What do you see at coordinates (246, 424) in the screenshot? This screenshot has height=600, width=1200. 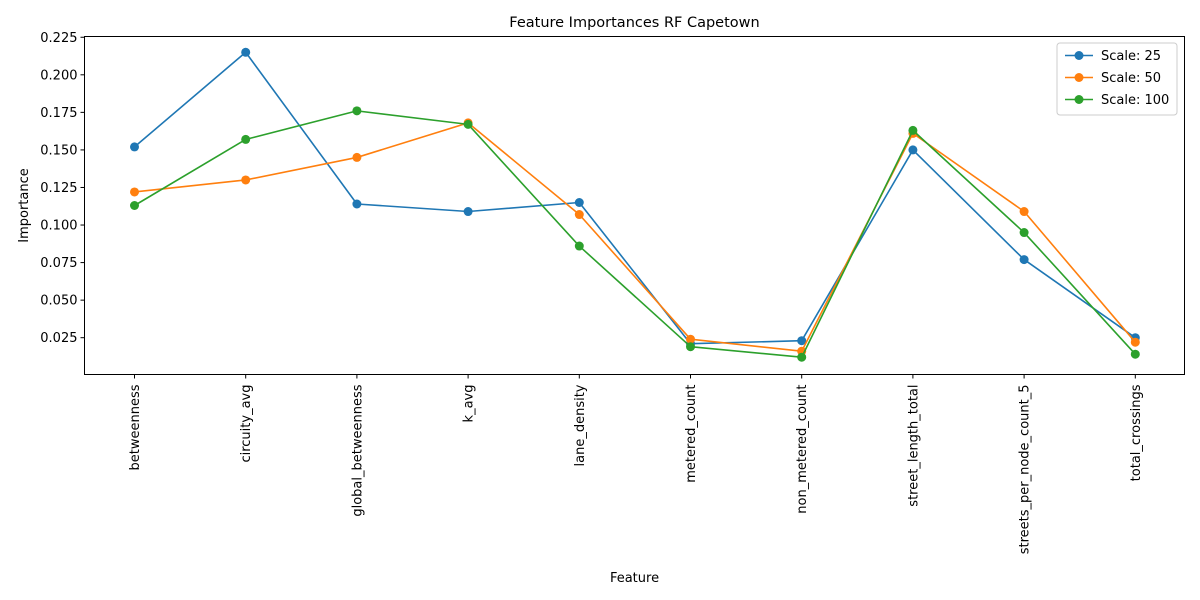 I see `x-tick-label: circuity_avg` at bounding box center [246, 424].